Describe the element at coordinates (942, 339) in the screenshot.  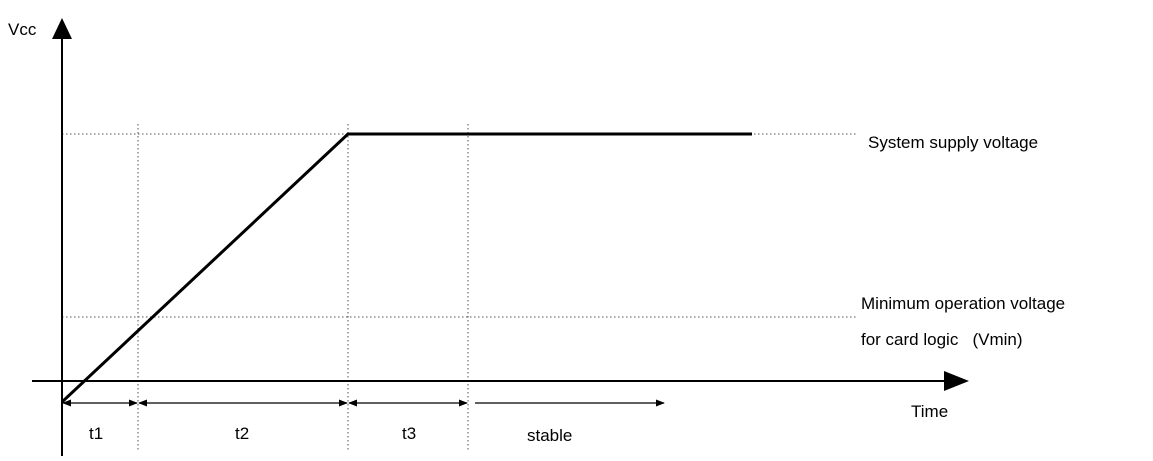
I see `vmin-label-line2: for card logic (Vmin)` at that location.